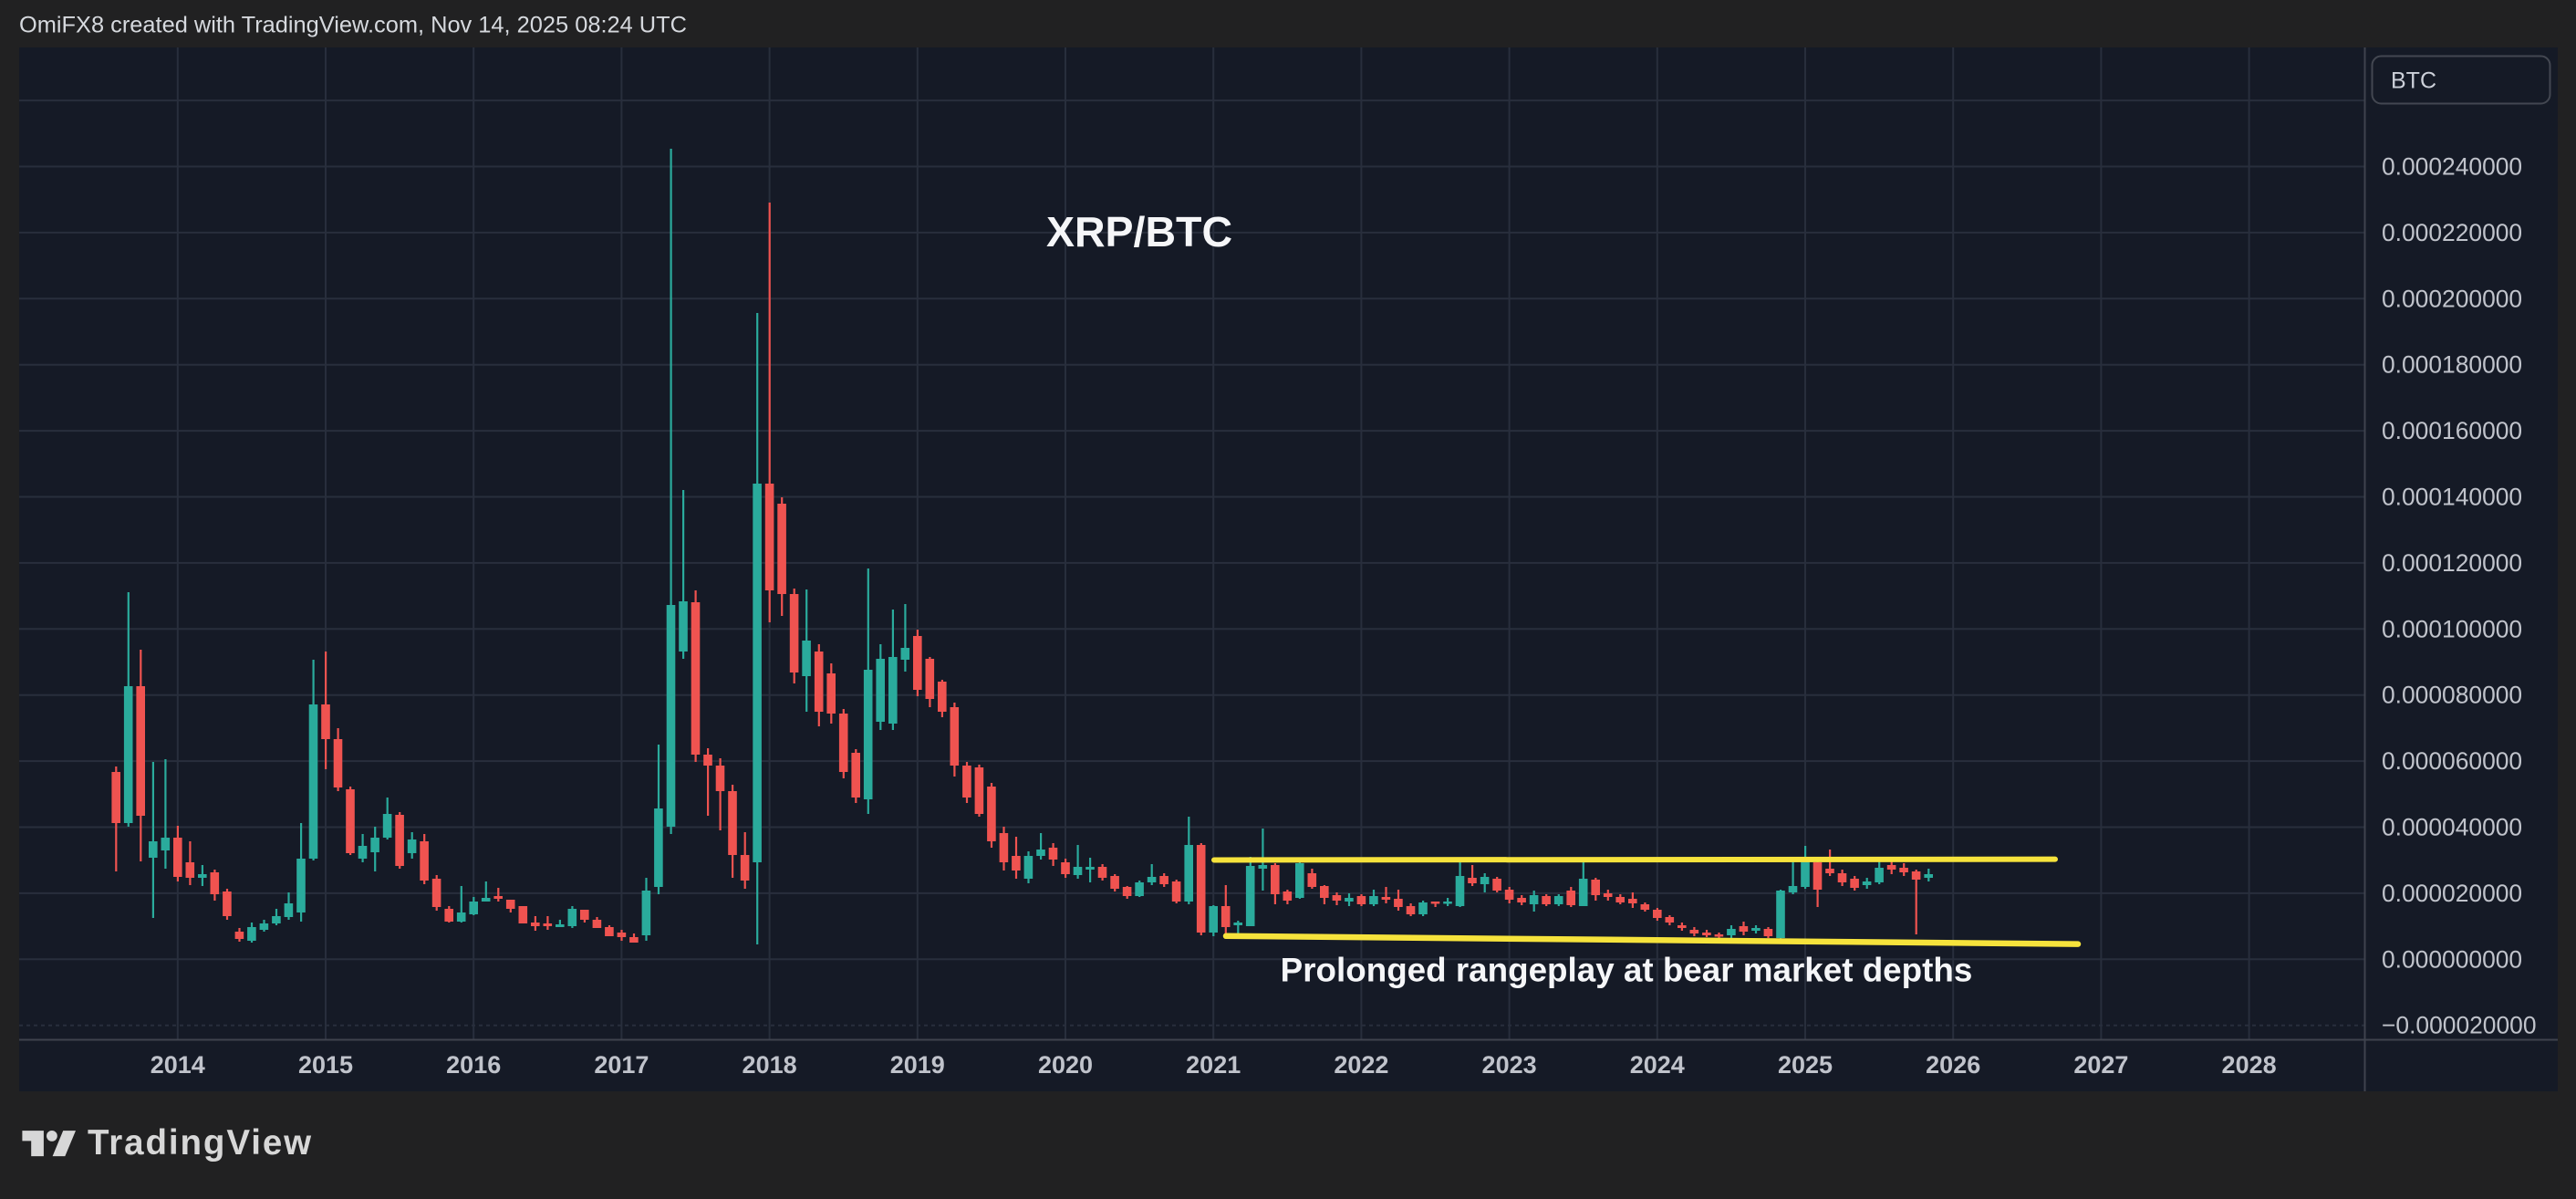 The width and height of the screenshot is (2576, 1199). Describe the element at coordinates (2452, 893) in the screenshot. I see `svg-text: 0.000020000` at that location.